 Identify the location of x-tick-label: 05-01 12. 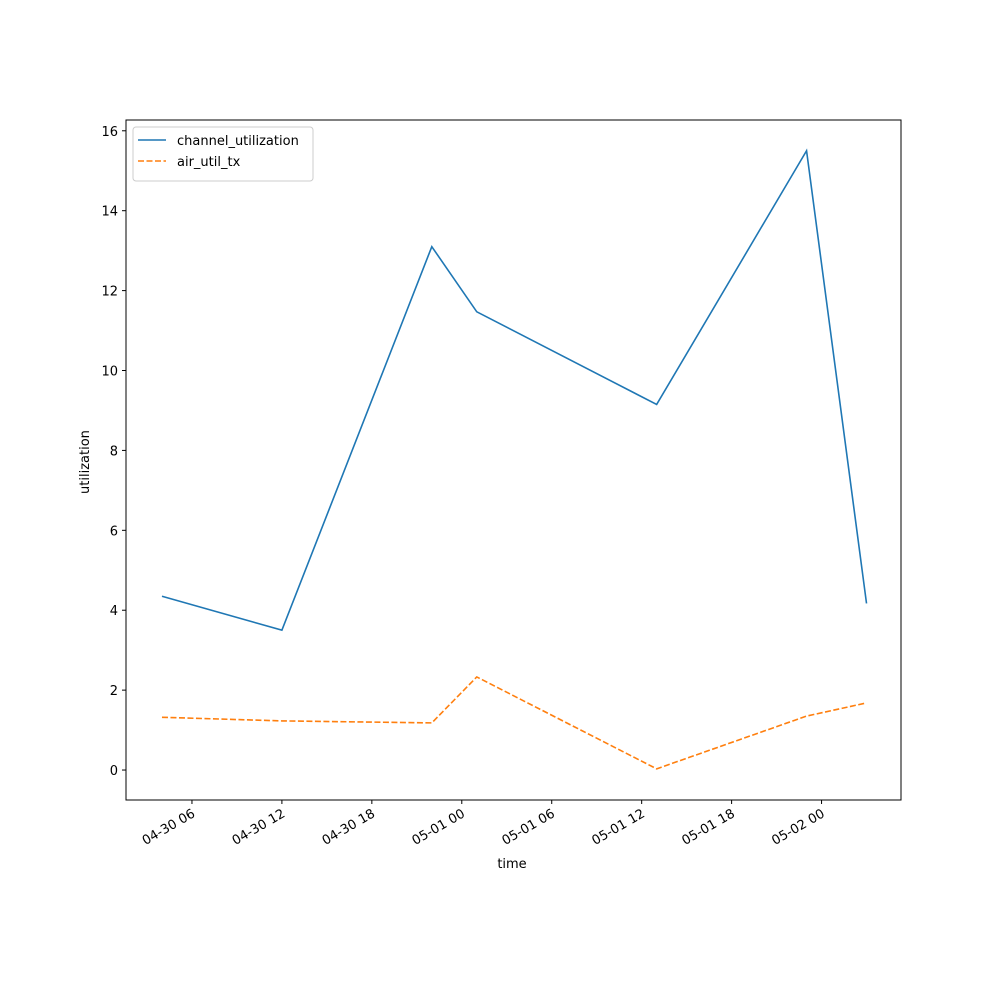
(619, 827).